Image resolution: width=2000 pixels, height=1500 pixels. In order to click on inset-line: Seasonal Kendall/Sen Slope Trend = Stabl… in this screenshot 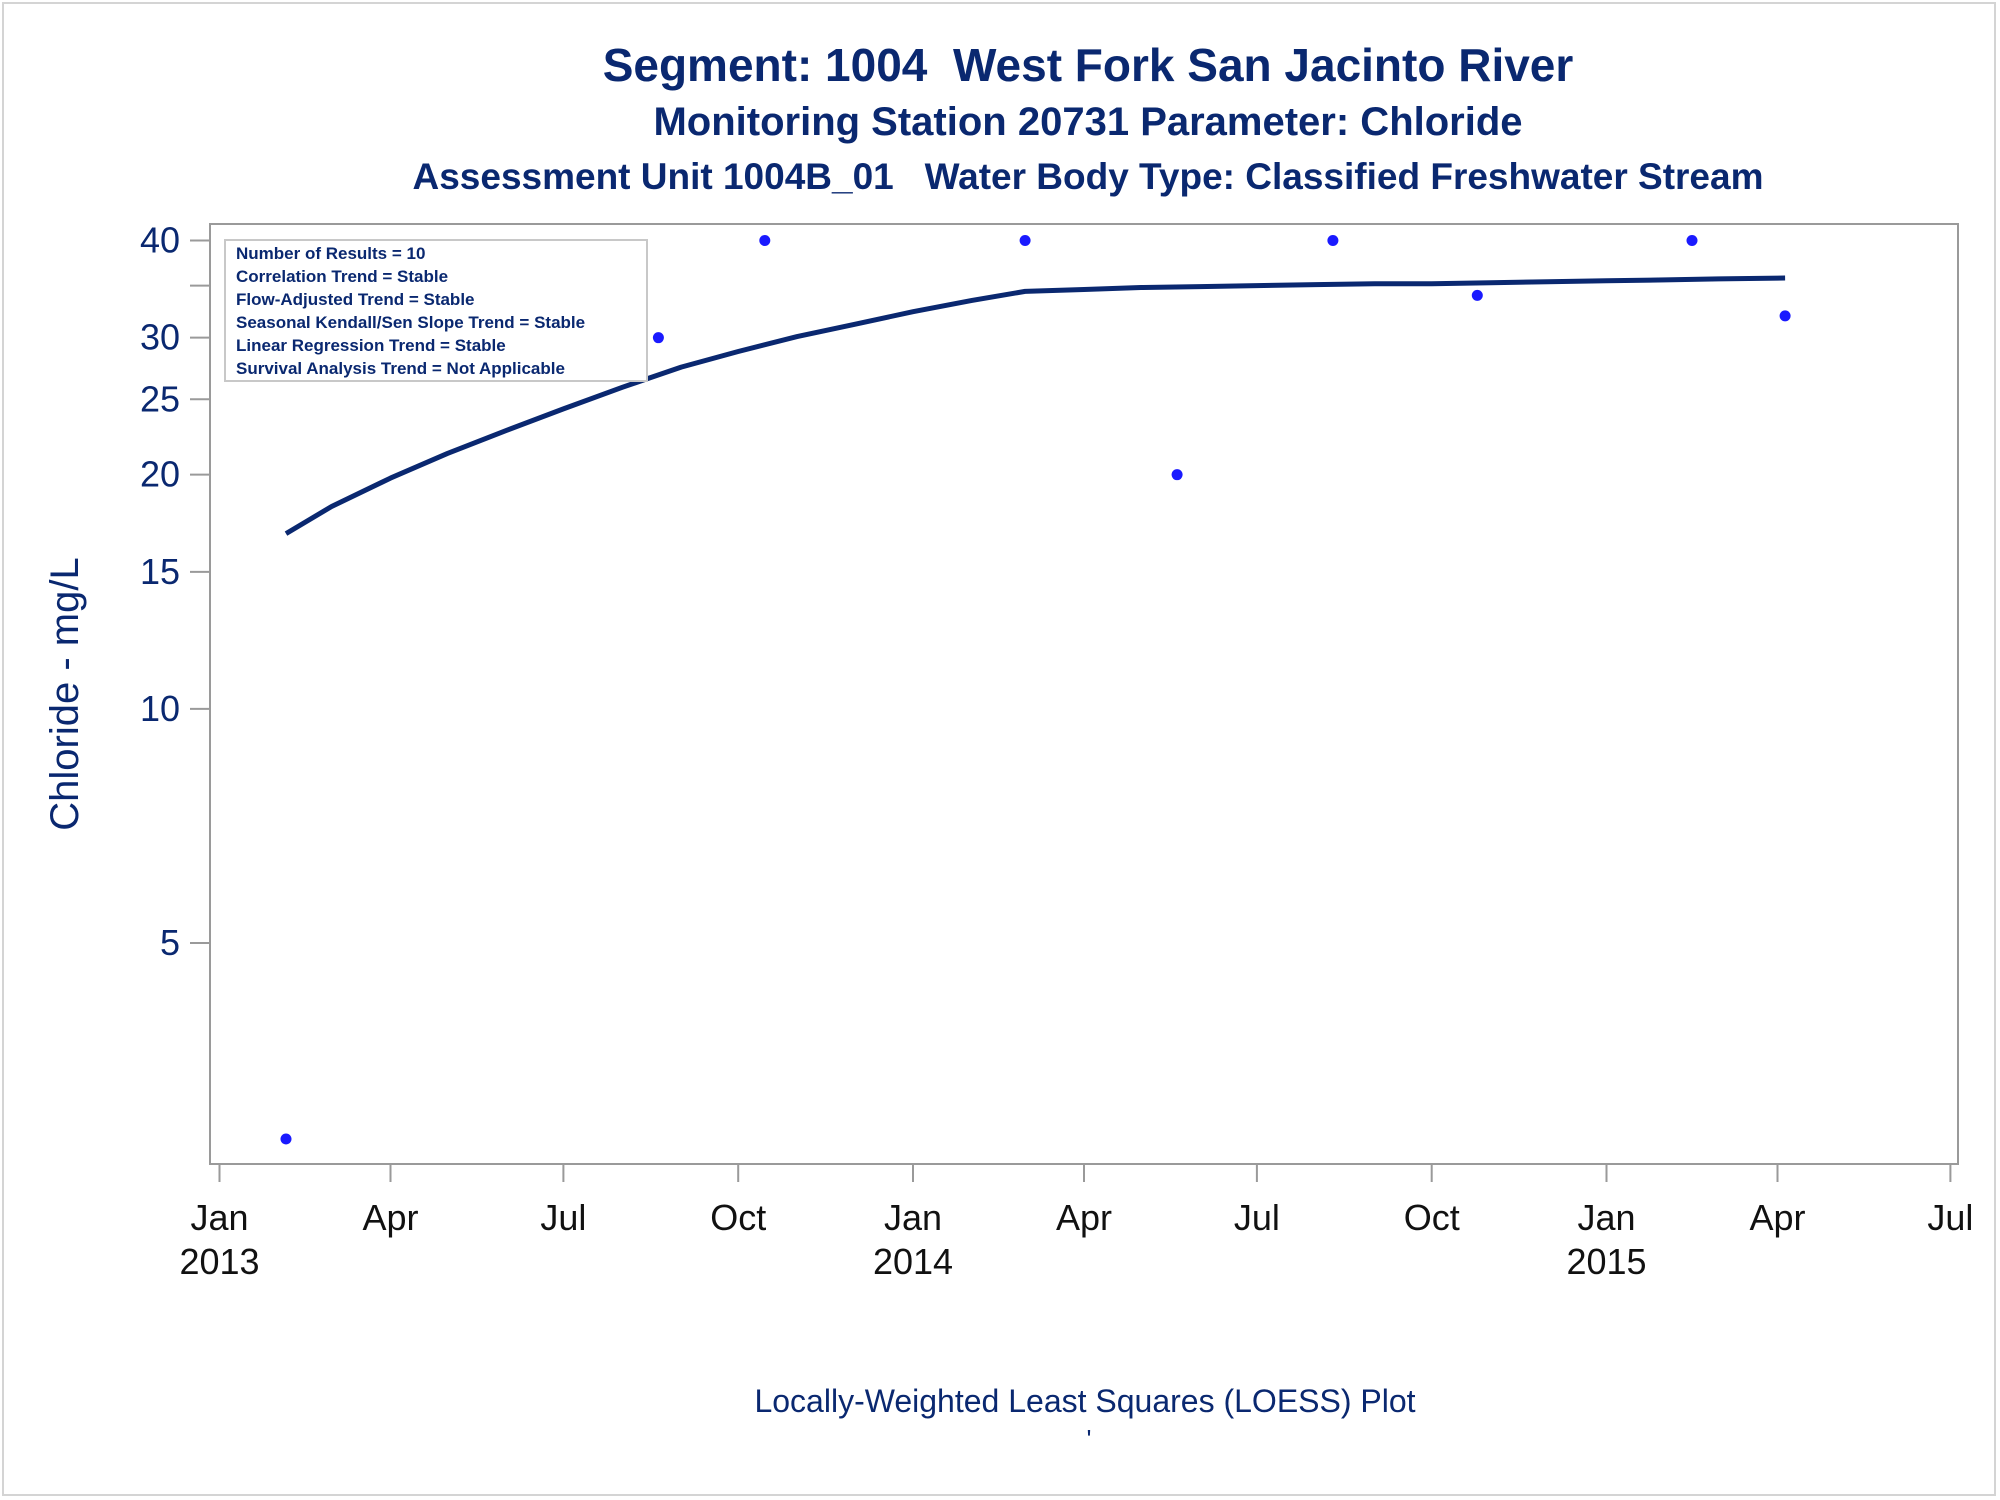, I will do `click(410, 322)`.